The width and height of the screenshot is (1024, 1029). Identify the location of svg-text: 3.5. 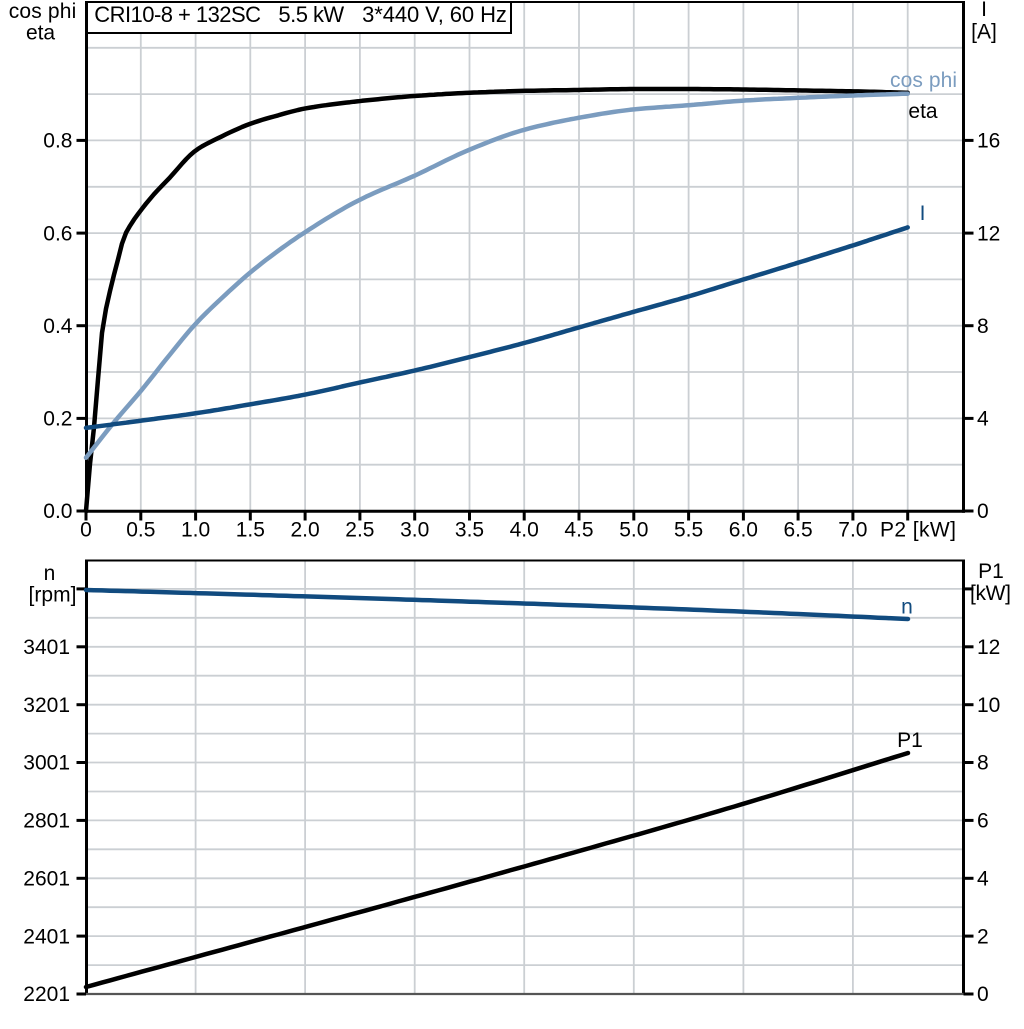
(469, 530).